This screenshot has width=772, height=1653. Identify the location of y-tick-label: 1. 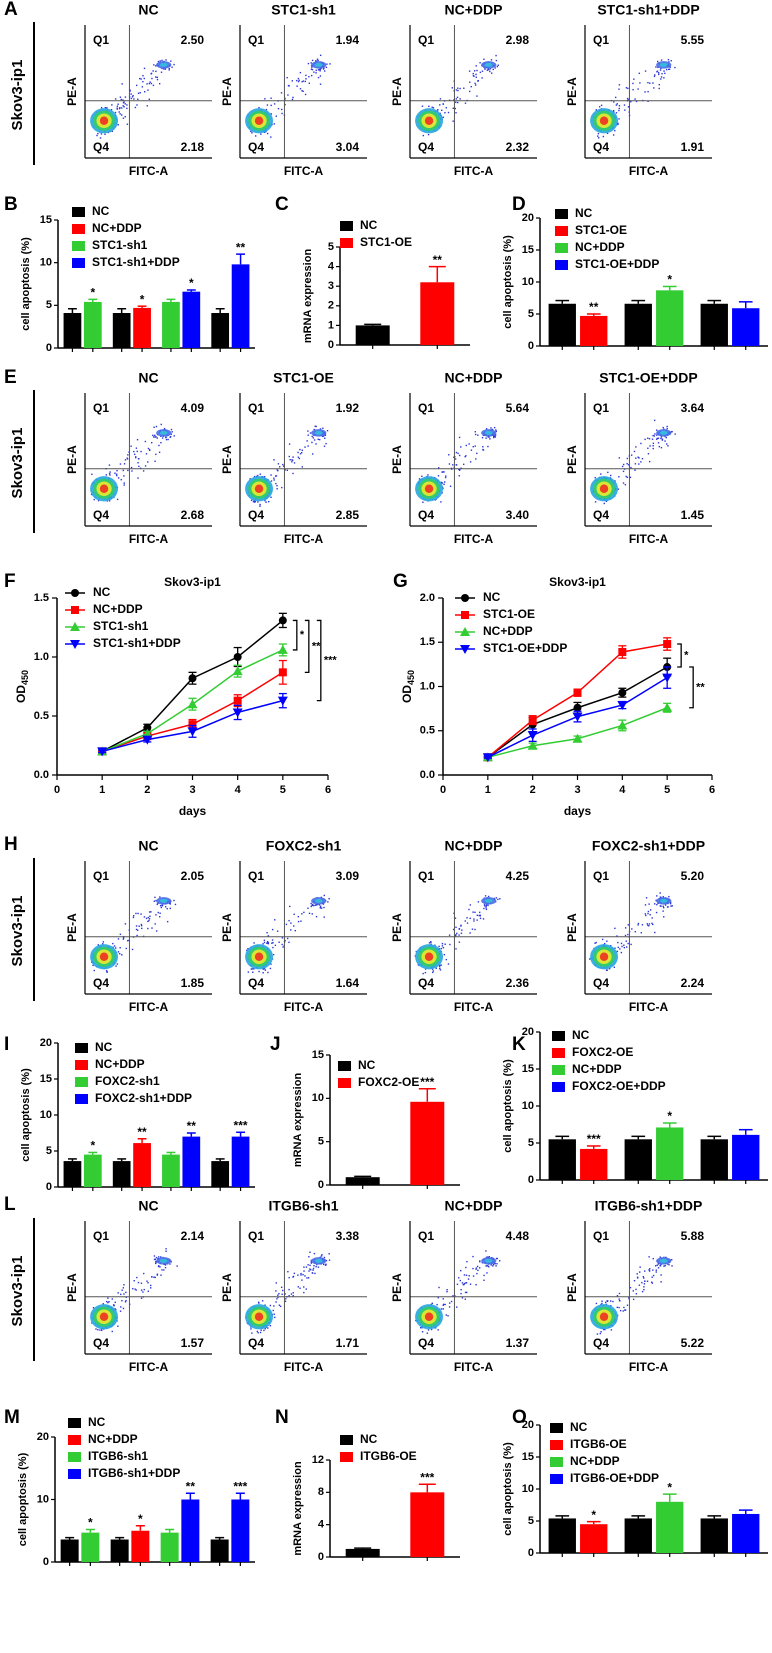
(331, 325).